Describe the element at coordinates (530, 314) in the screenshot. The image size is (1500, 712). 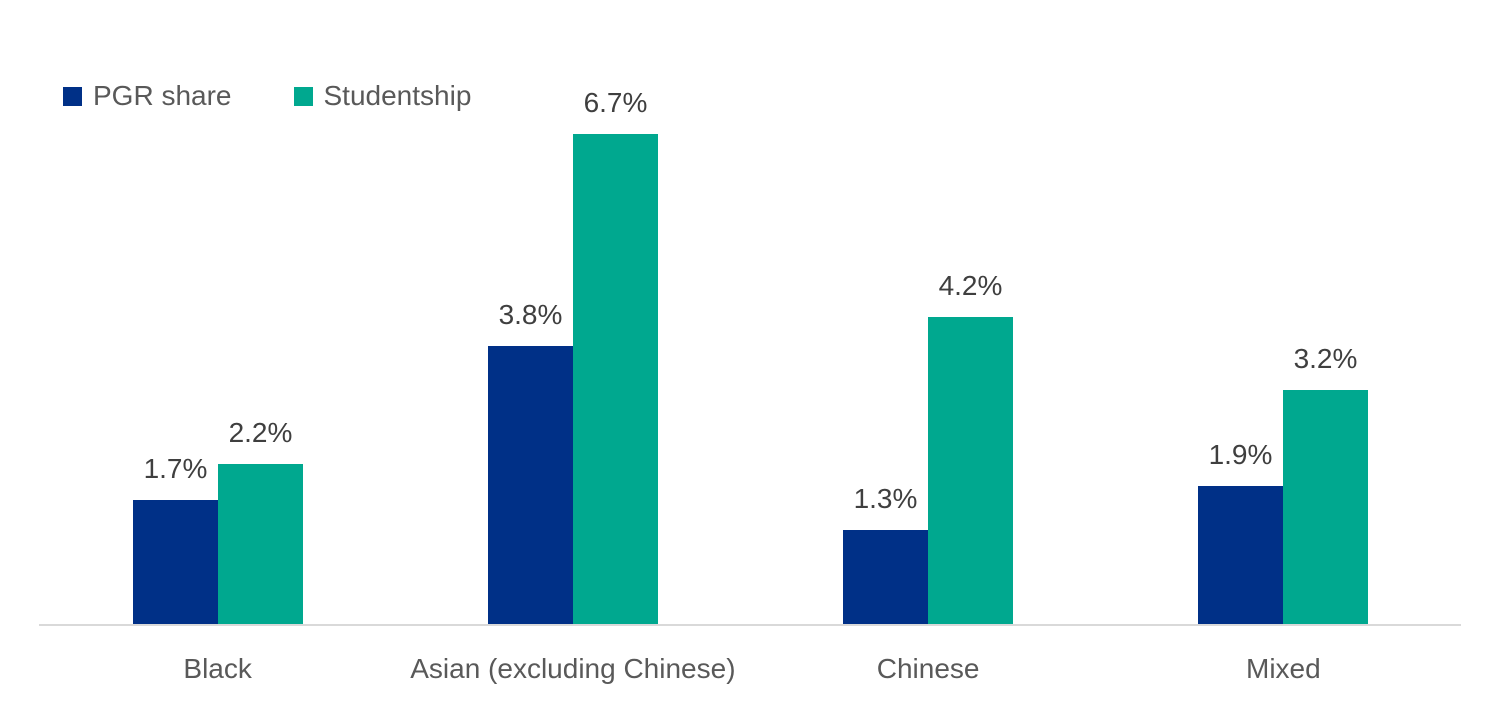
I see `data-label-pgr-share-asian-excluding-chinese: 3.8%` at that location.